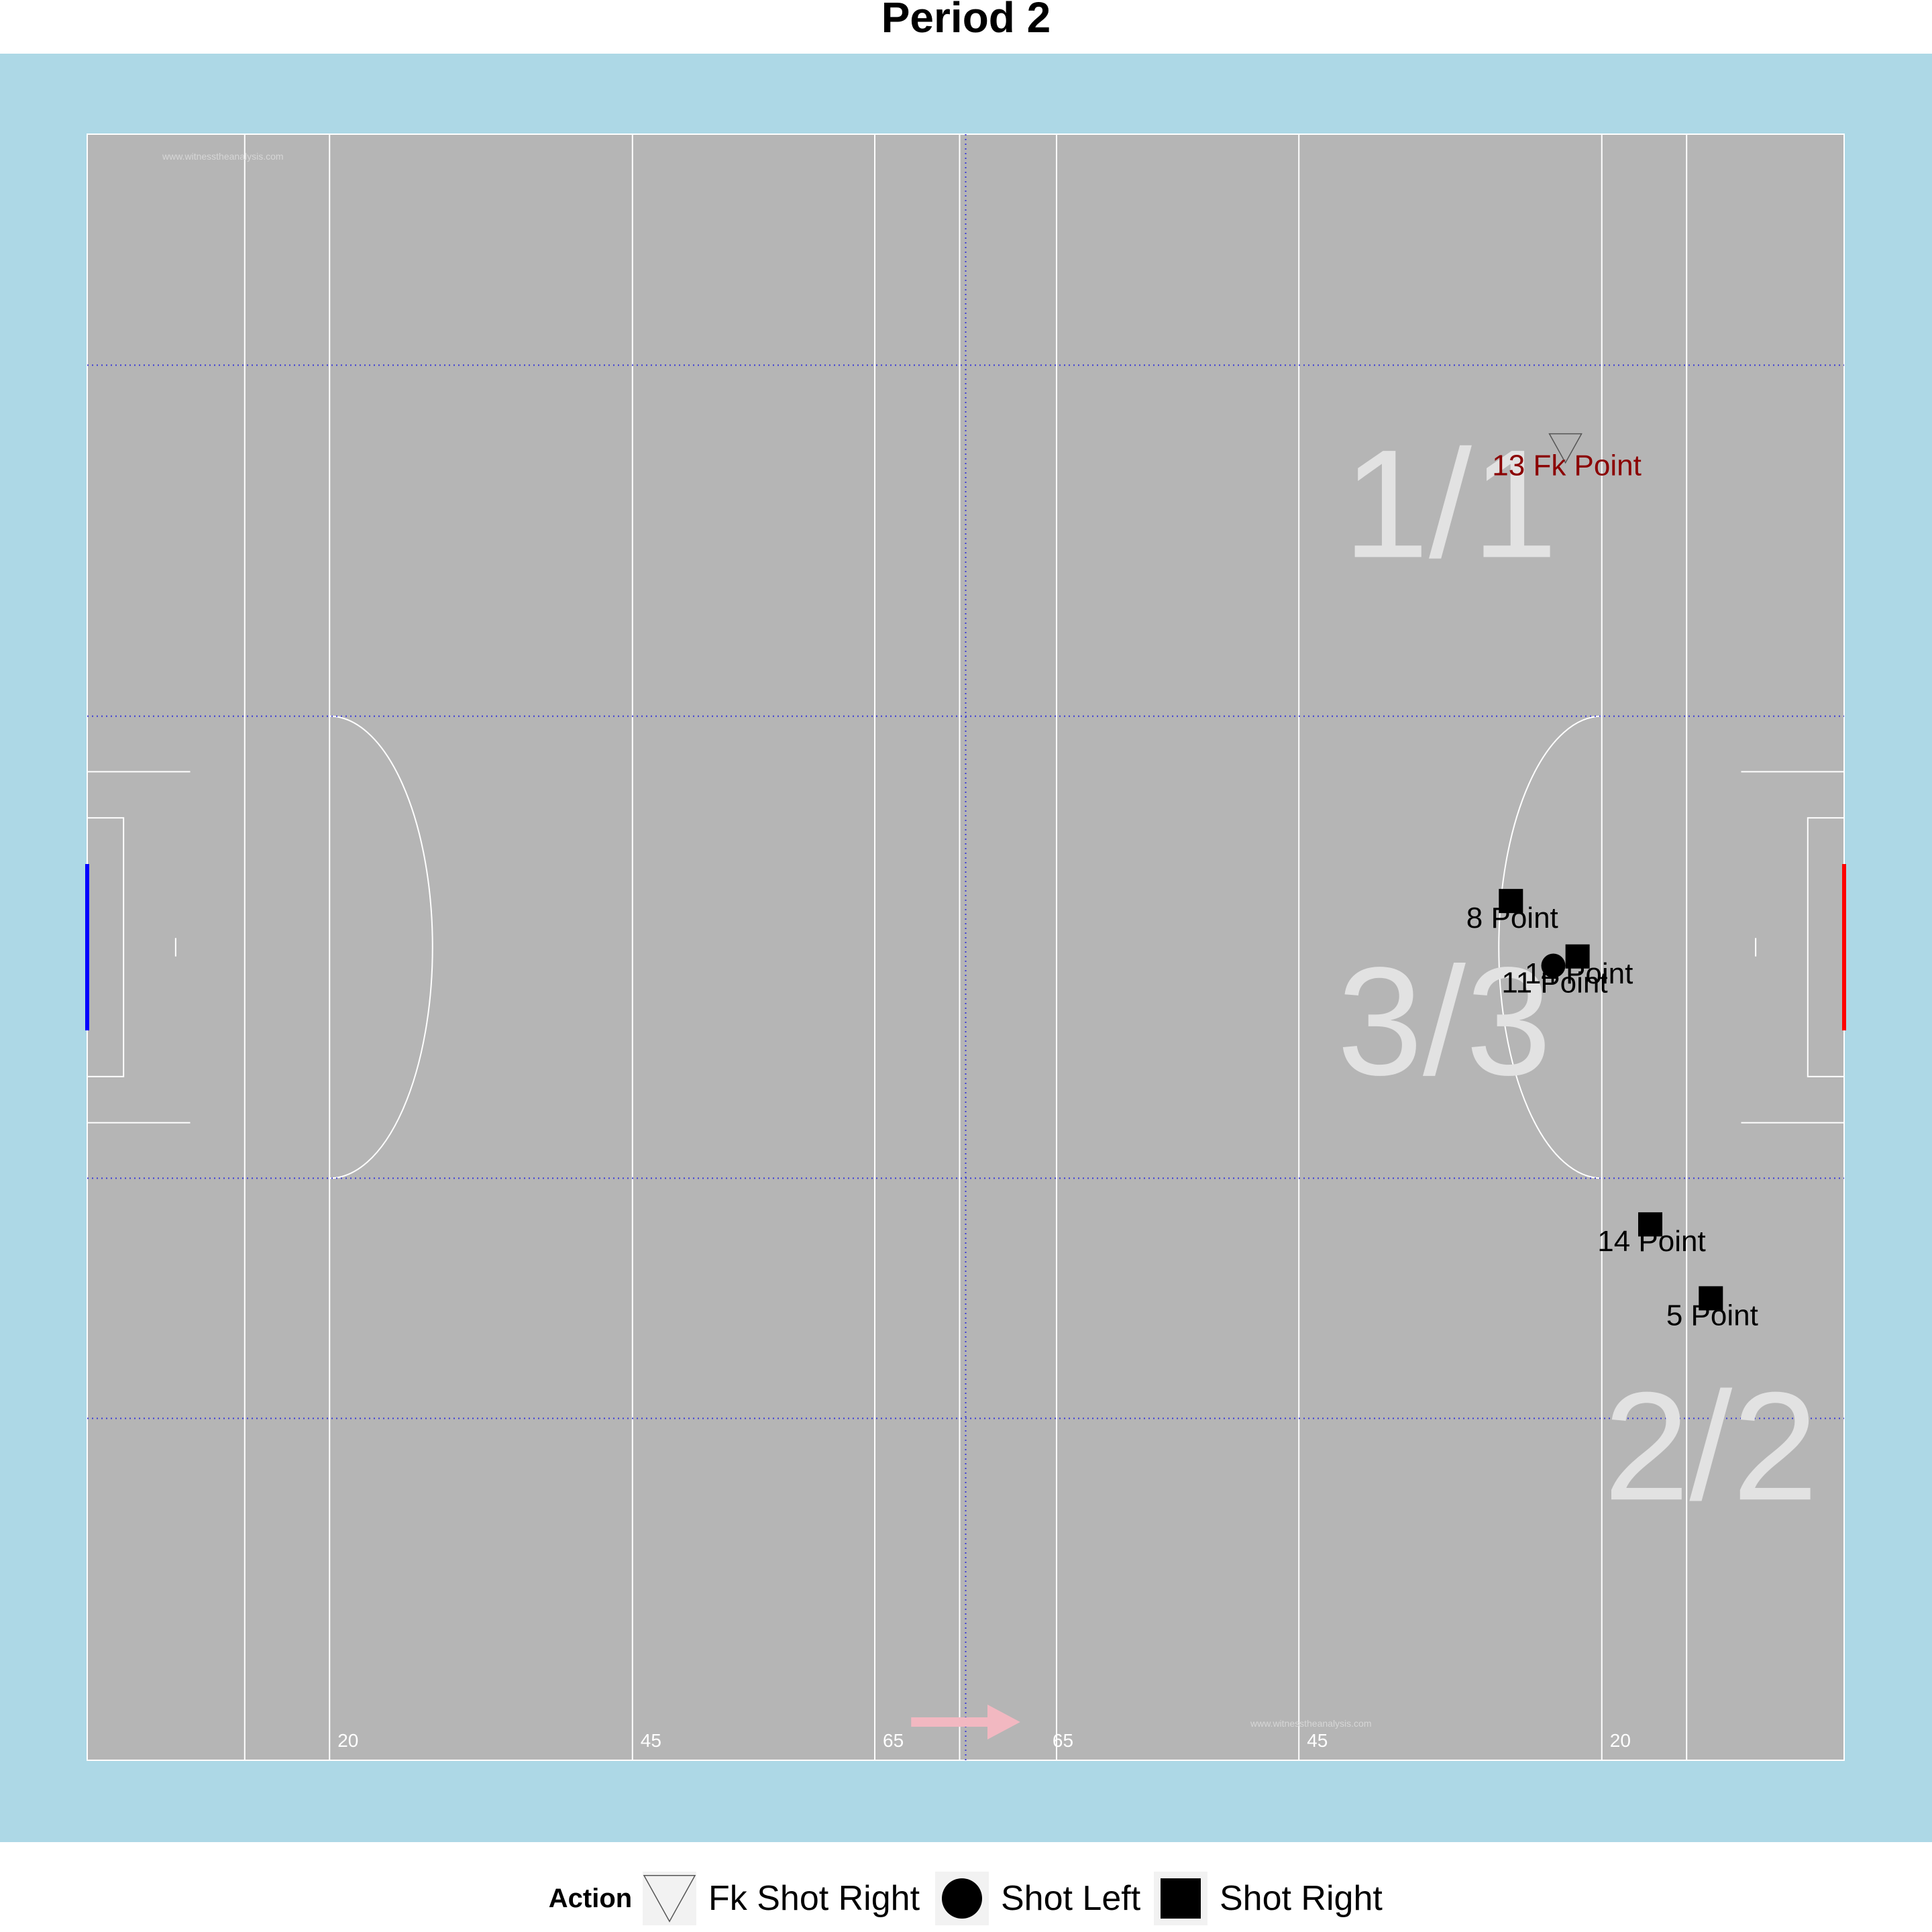 Image resolution: width=1932 pixels, height=1932 pixels. I want to click on legend-title: Action, so click(590, 1898).